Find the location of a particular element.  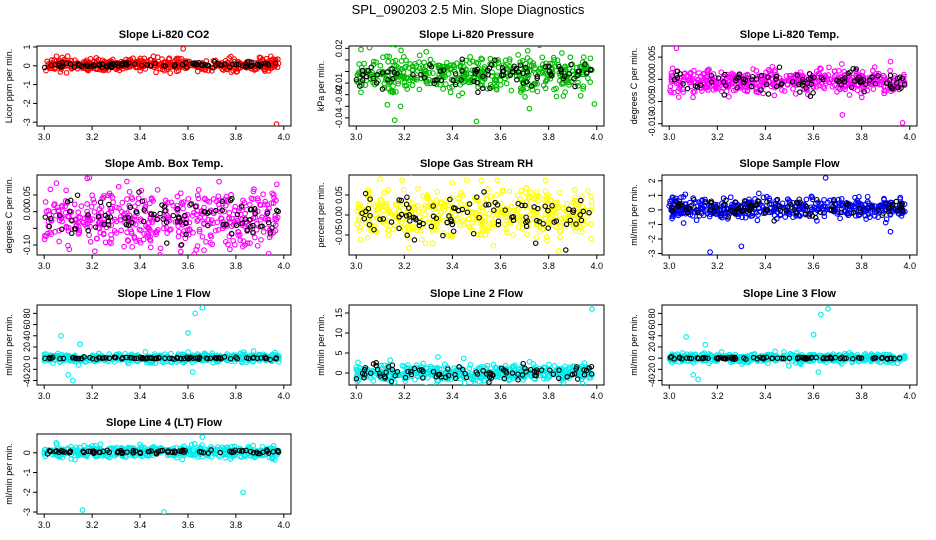

y-tick-label: -2 is located at coordinates (652, 239).